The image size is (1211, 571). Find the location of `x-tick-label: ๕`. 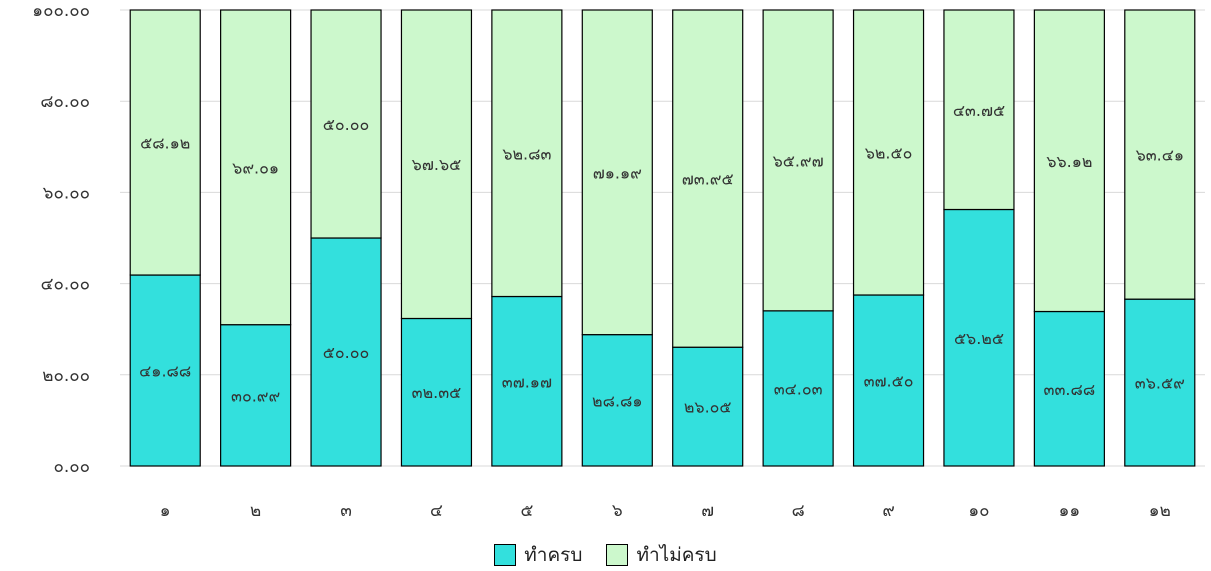

x-tick-label: ๕ is located at coordinates (526, 511).